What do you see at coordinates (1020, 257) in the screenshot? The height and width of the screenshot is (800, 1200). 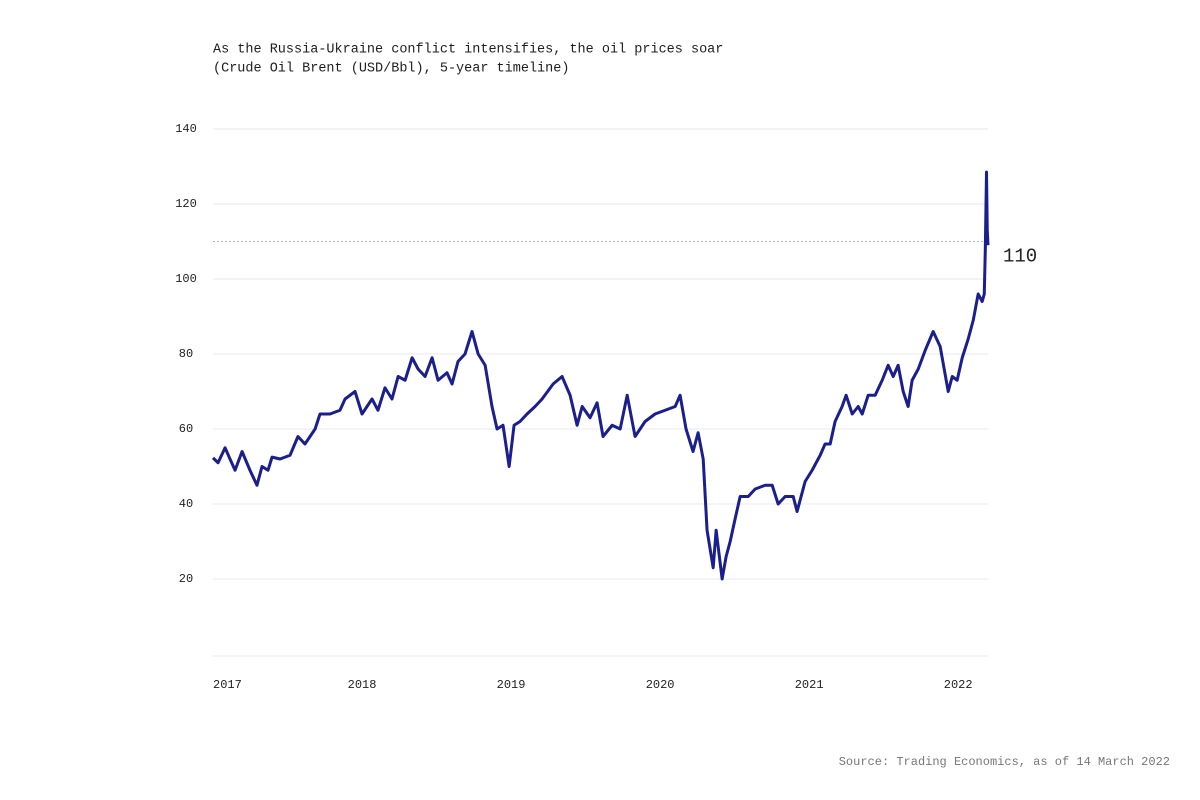 I see `annotation-label: 110` at bounding box center [1020, 257].